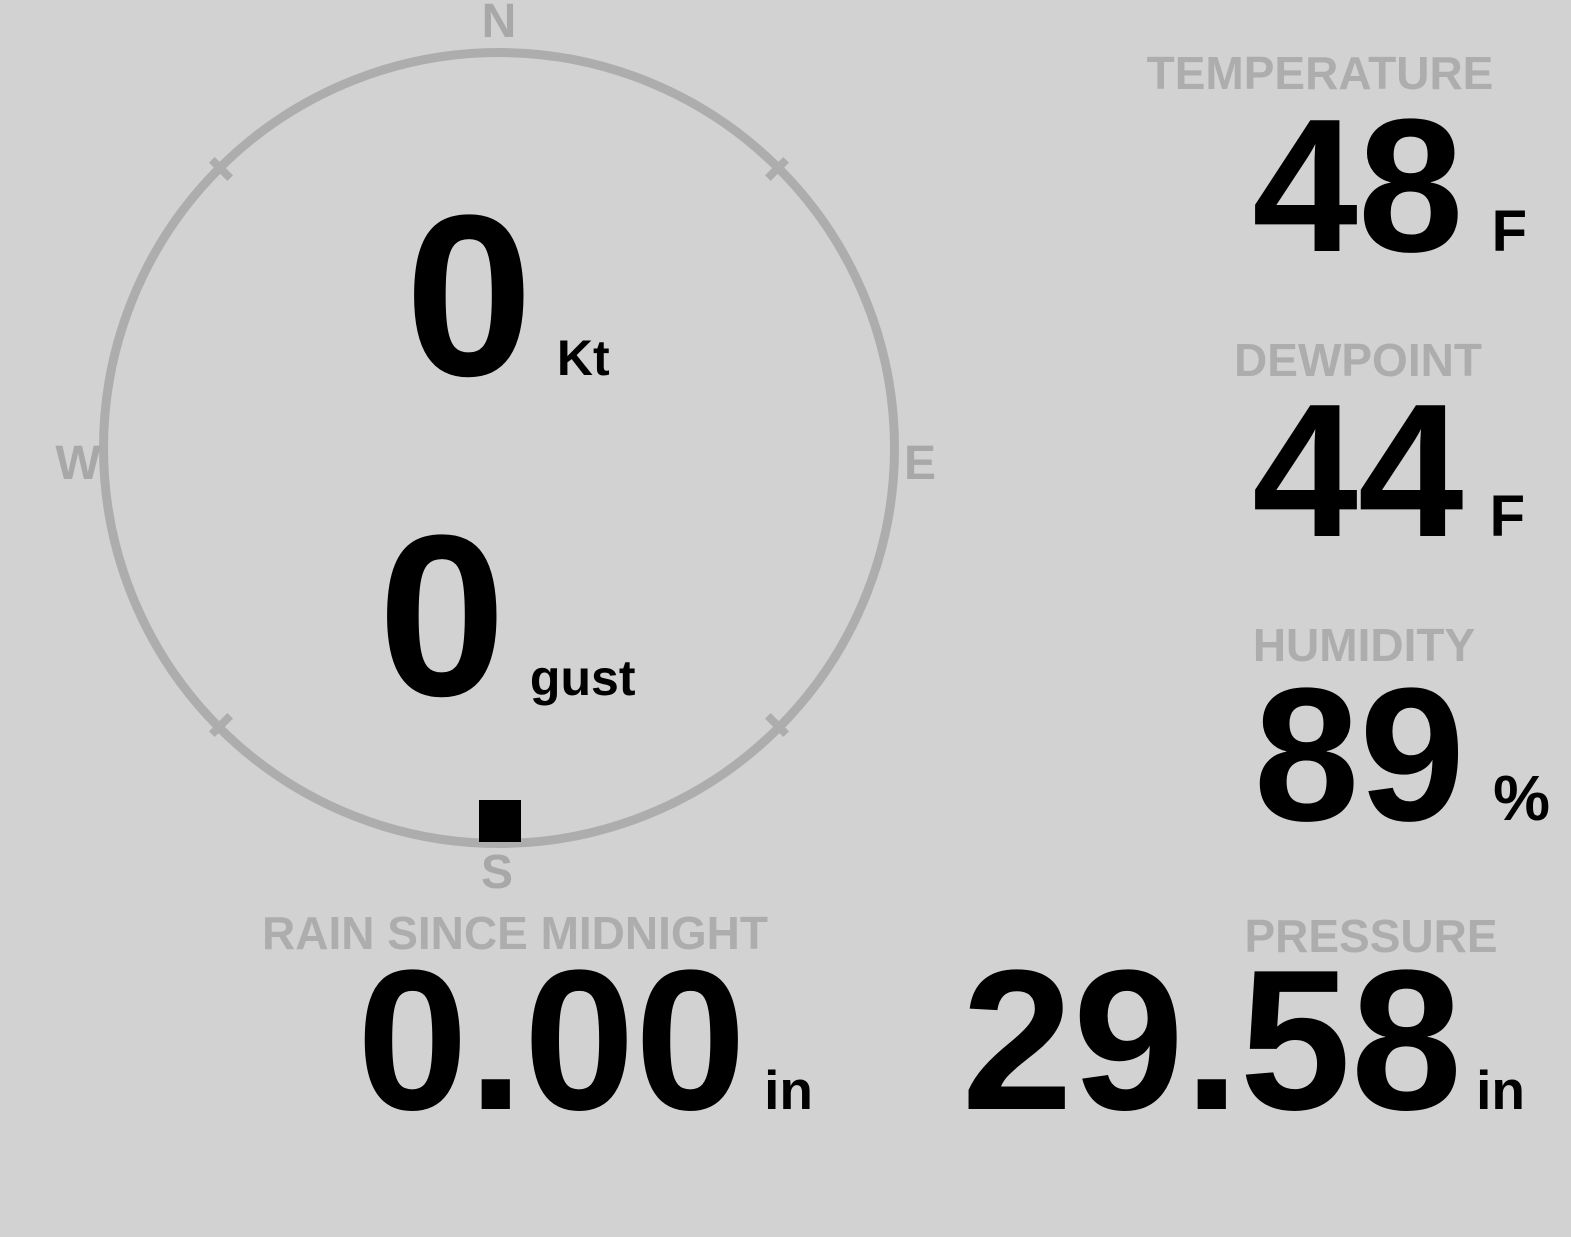  Describe the element at coordinates (499, 24) in the screenshot. I see `compass-label-north: N` at that location.